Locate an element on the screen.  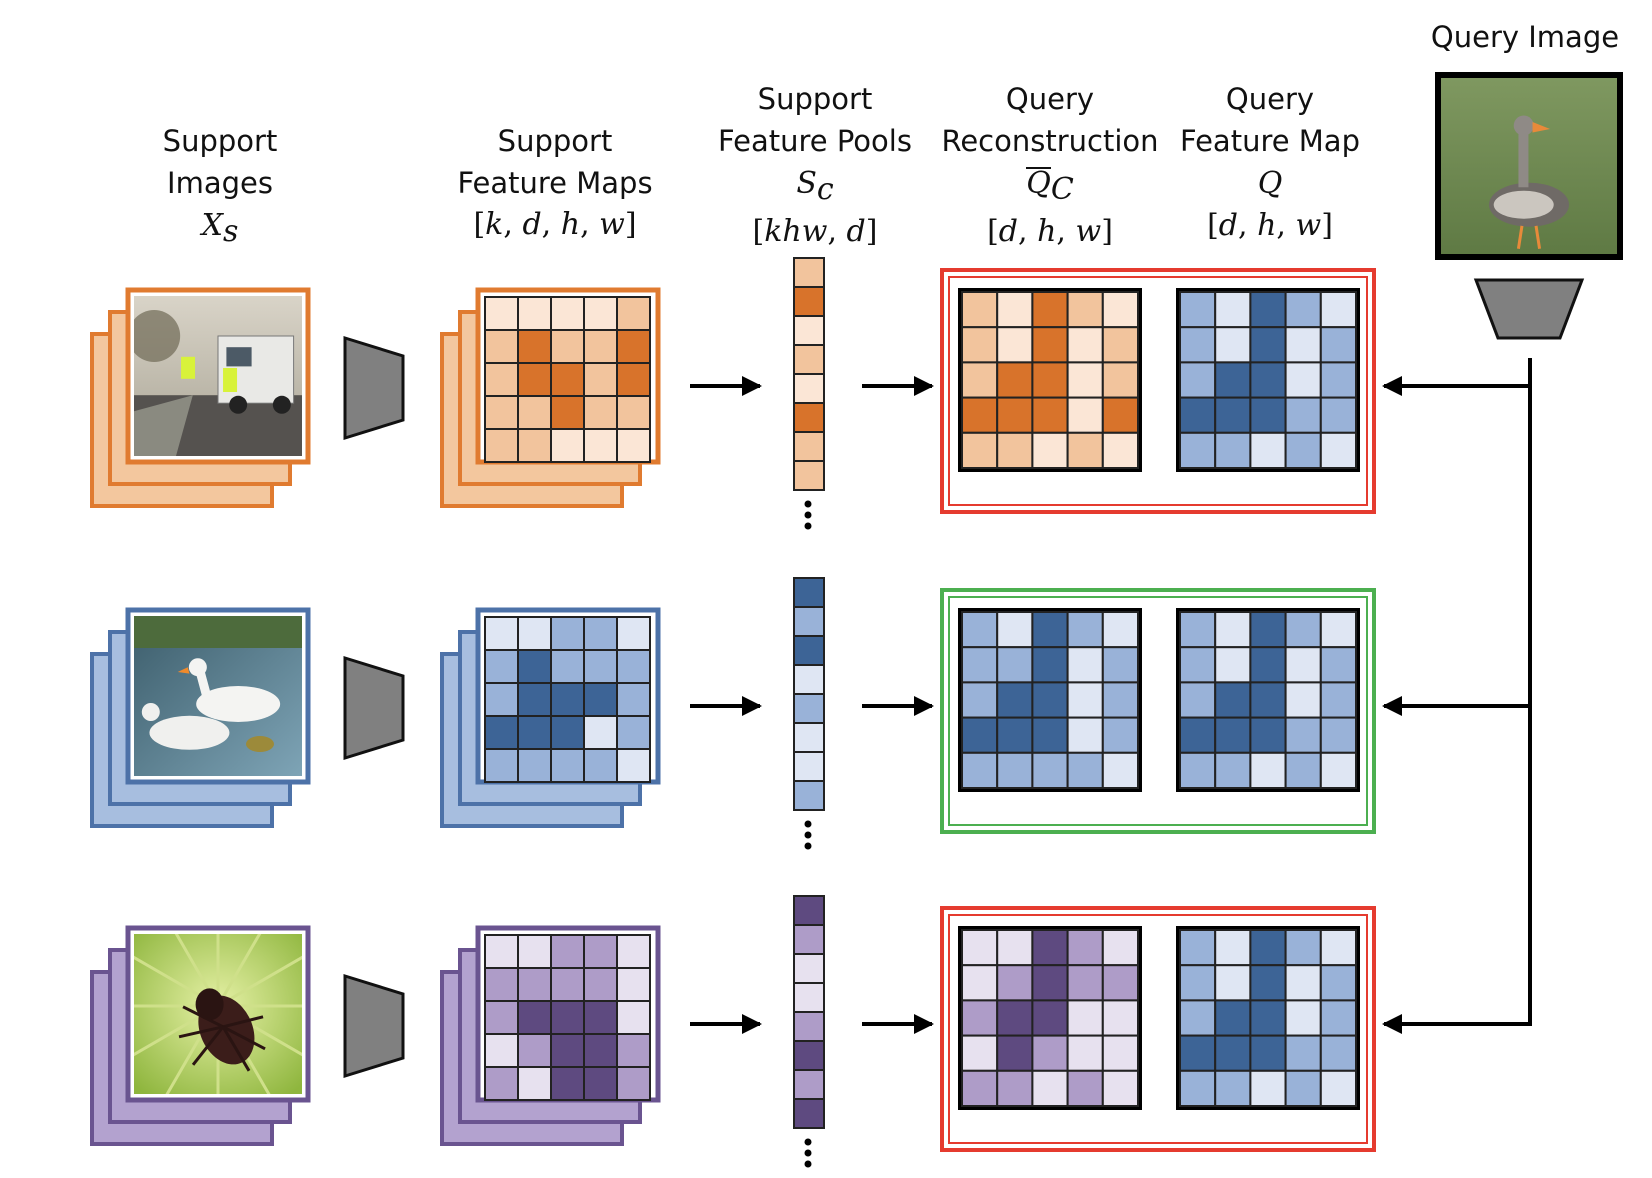
header-query-feature-map-line1: Query is located at coordinates (1270, 99).